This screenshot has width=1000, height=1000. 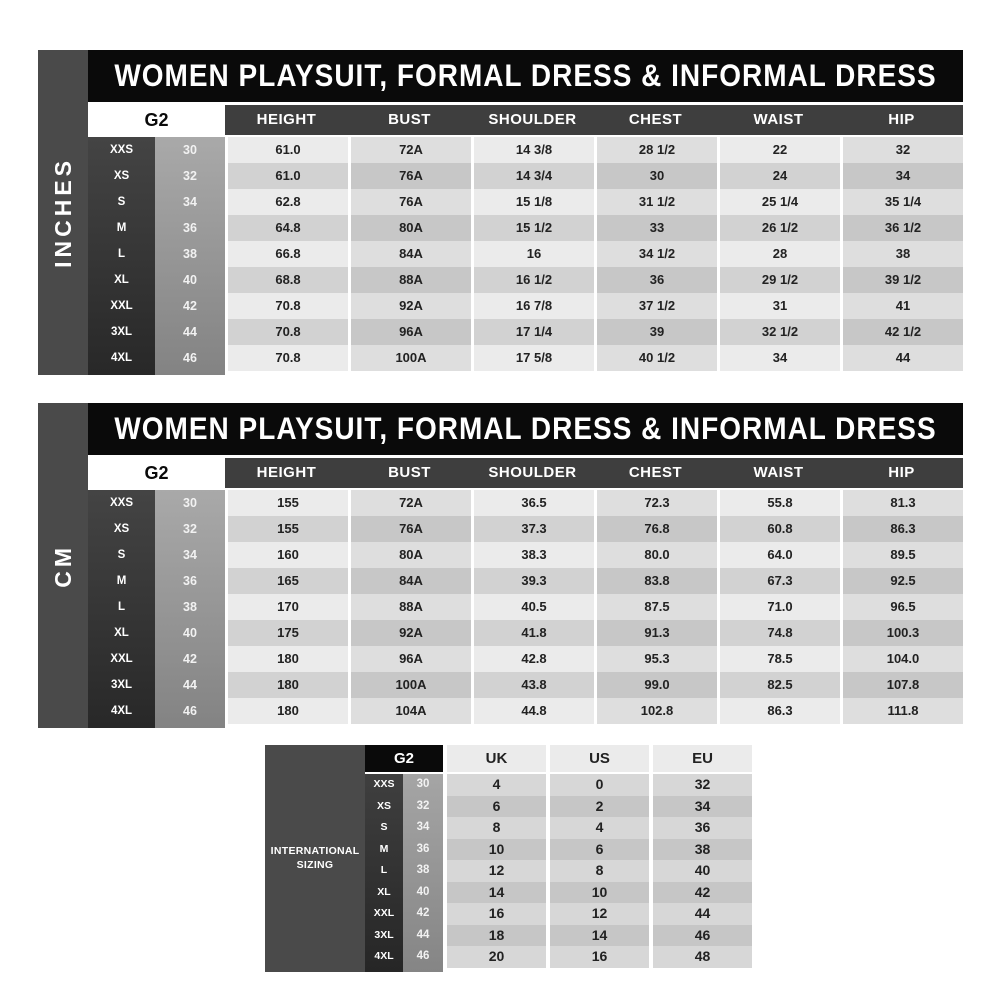 I want to click on table-row: 3XL 44 18 14 46, so click(x=558, y=935).